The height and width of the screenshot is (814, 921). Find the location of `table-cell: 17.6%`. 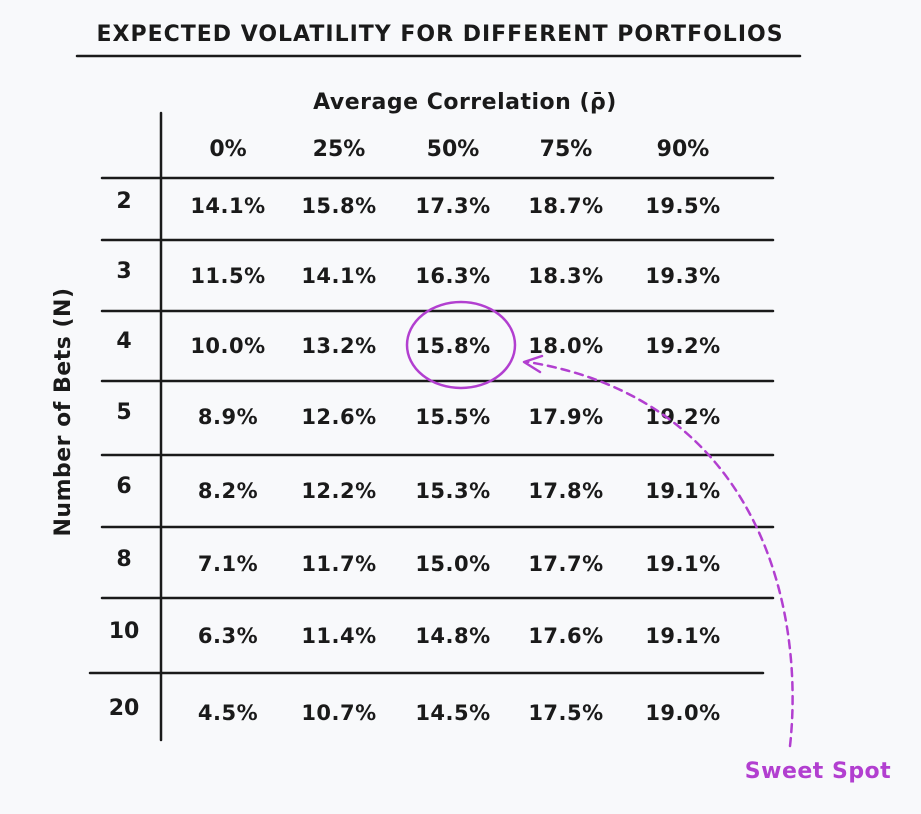

table-cell: 17.6% is located at coordinates (565, 636).